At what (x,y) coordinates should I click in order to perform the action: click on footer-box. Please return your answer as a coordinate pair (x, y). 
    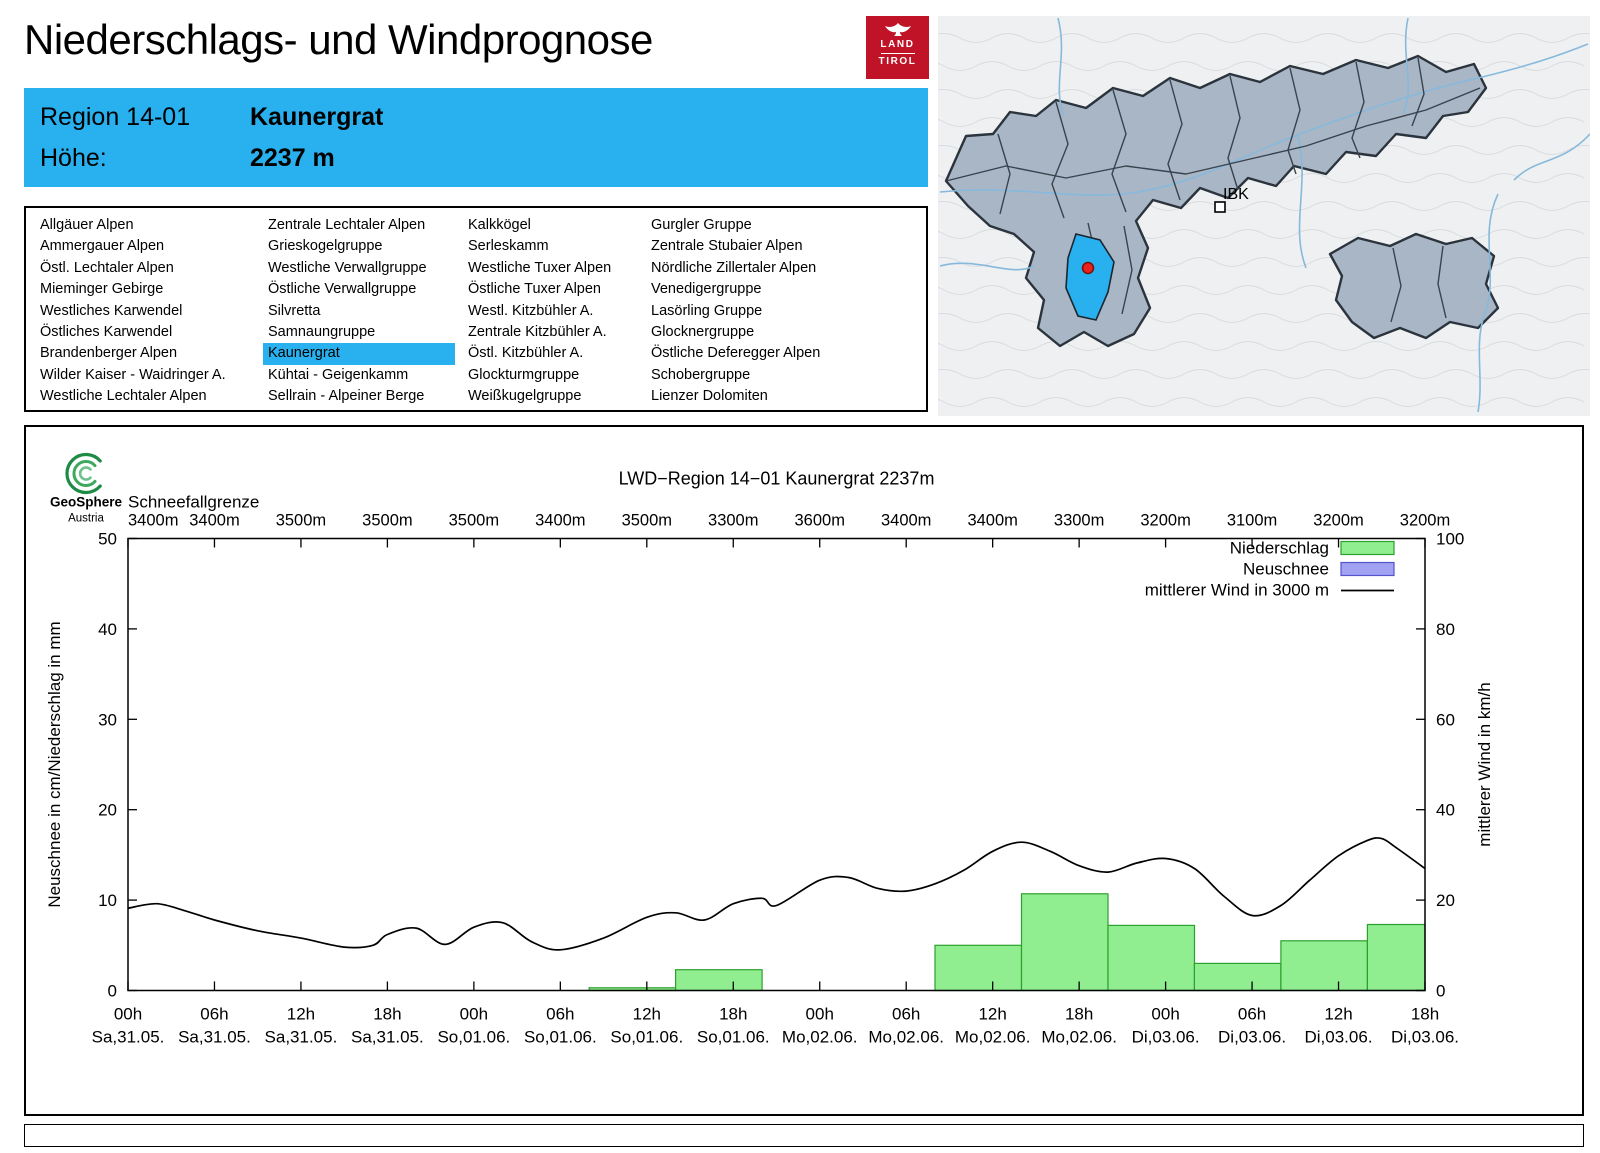
    Looking at the image, I should click on (804, 1135).